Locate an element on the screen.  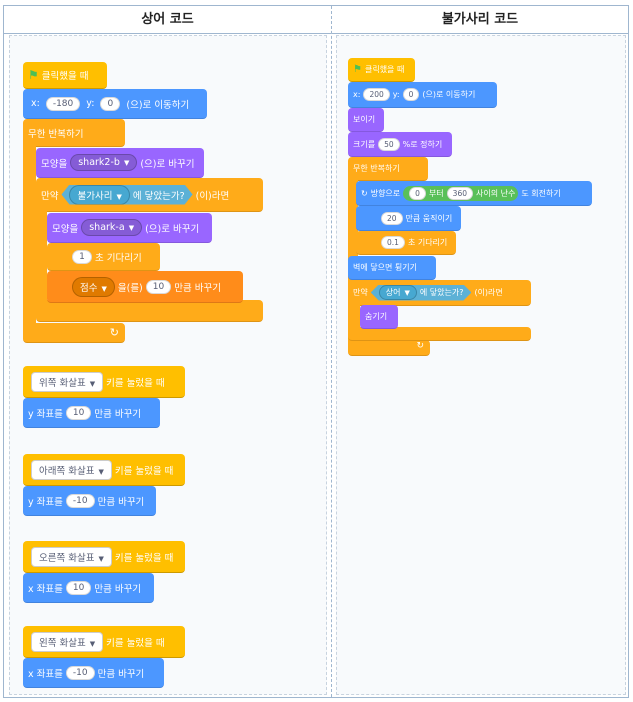
set-size-block: 크기를 50 %로 정하기 is located at coordinates (400, 144).